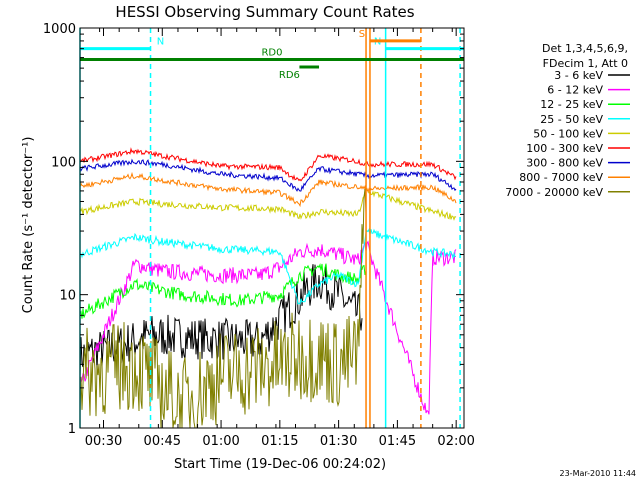  What do you see at coordinates (564, 148) in the screenshot?
I see `legend-label: 100 - 300 keV` at bounding box center [564, 148].